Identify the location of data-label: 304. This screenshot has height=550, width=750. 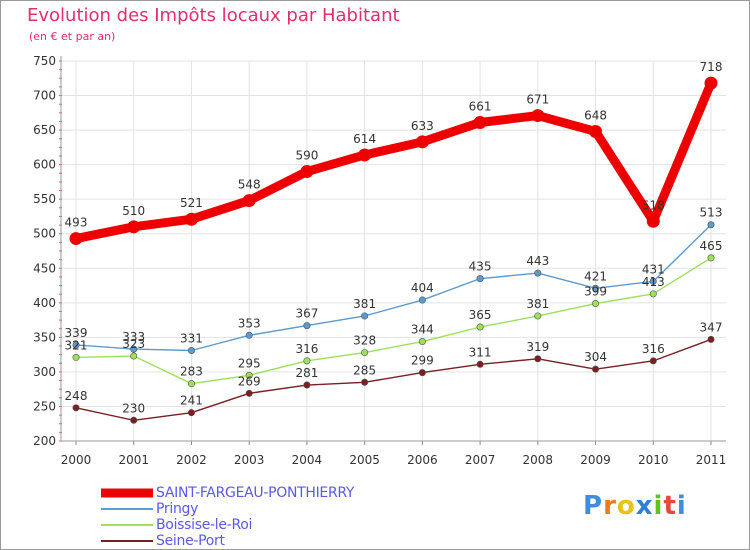
(595, 357).